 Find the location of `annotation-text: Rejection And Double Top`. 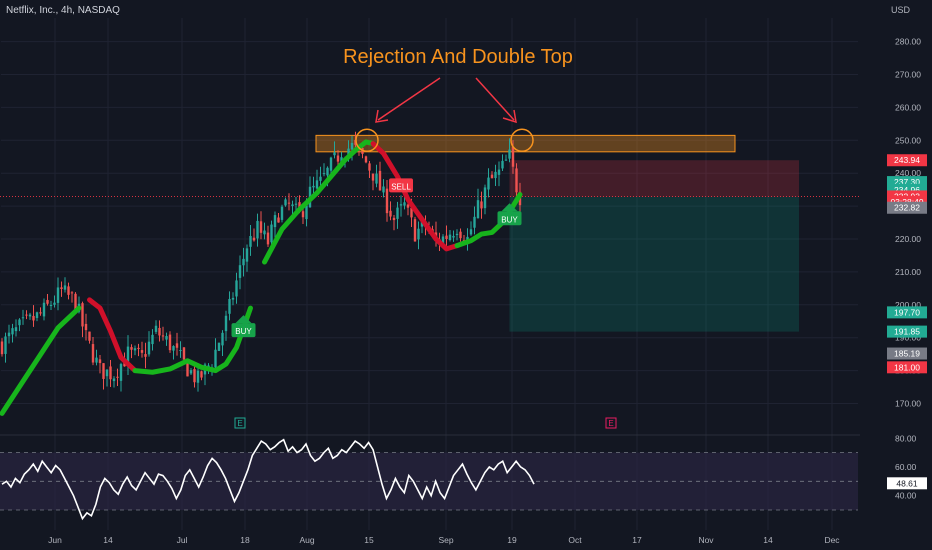

annotation-text: Rejection And Double Top is located at coordinates (458, 57).